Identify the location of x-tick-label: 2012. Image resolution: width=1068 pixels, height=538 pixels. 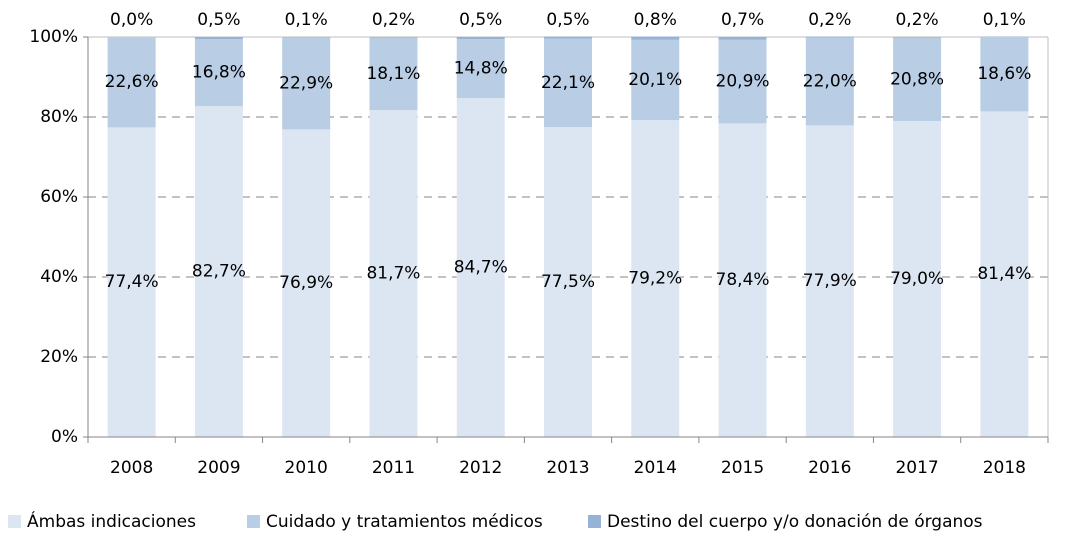
(480, 468).